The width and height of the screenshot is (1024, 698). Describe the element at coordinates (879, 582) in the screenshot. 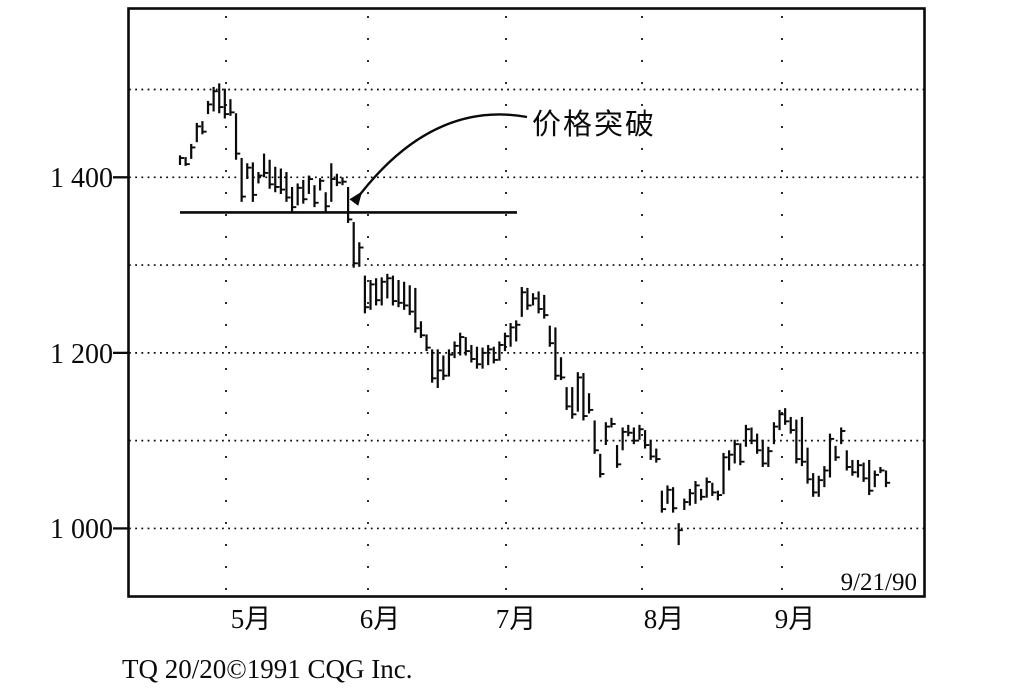

I see `date-stamp: 9/21/90` at that location.